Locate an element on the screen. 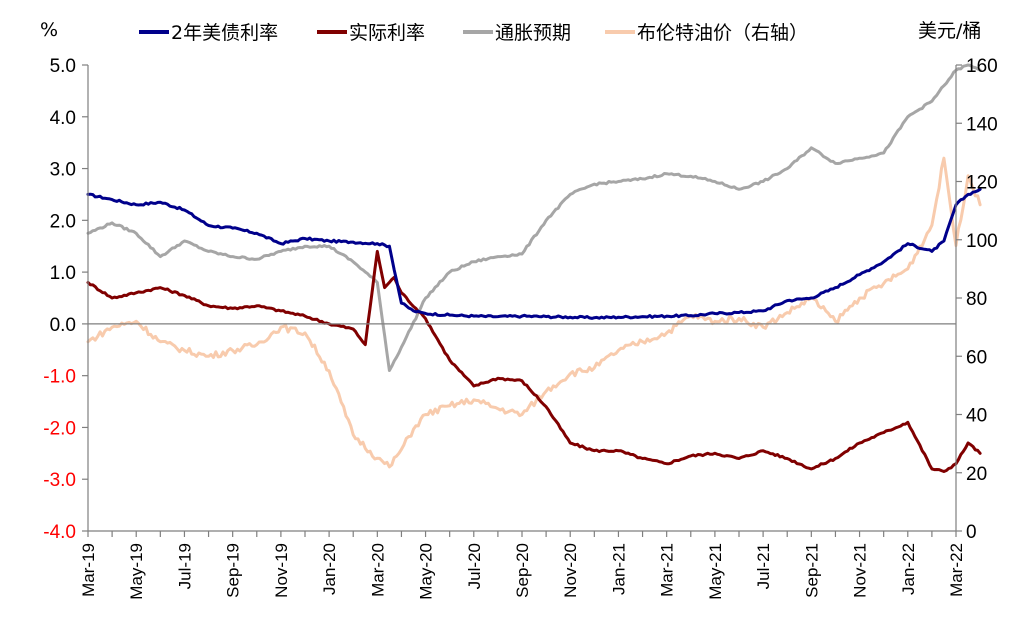  y-left-tick-label: 1.0 is located at coordinates (63, 273).